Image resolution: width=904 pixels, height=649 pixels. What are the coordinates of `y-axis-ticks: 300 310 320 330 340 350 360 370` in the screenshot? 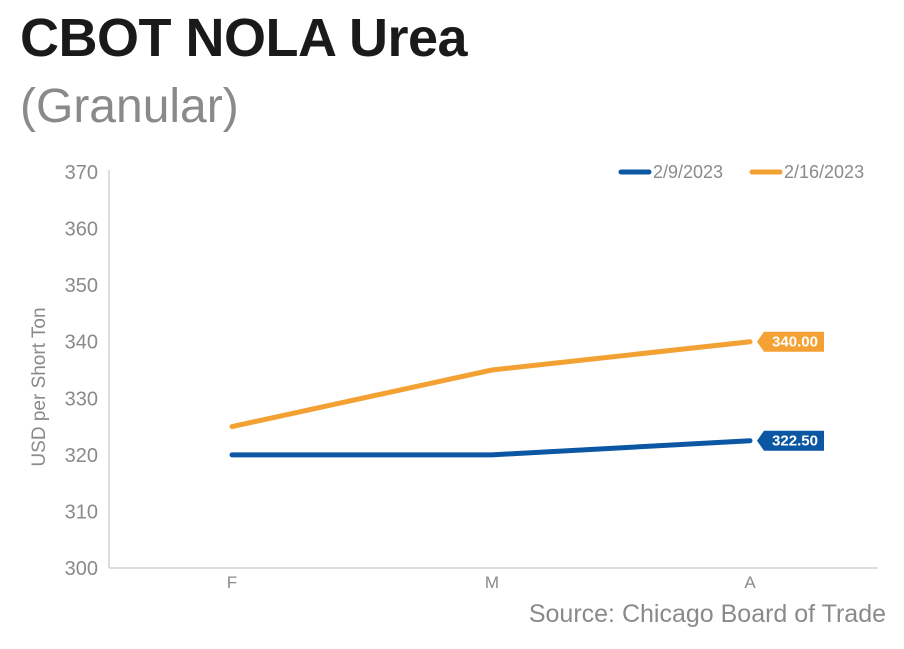 It's located at (81, 371).